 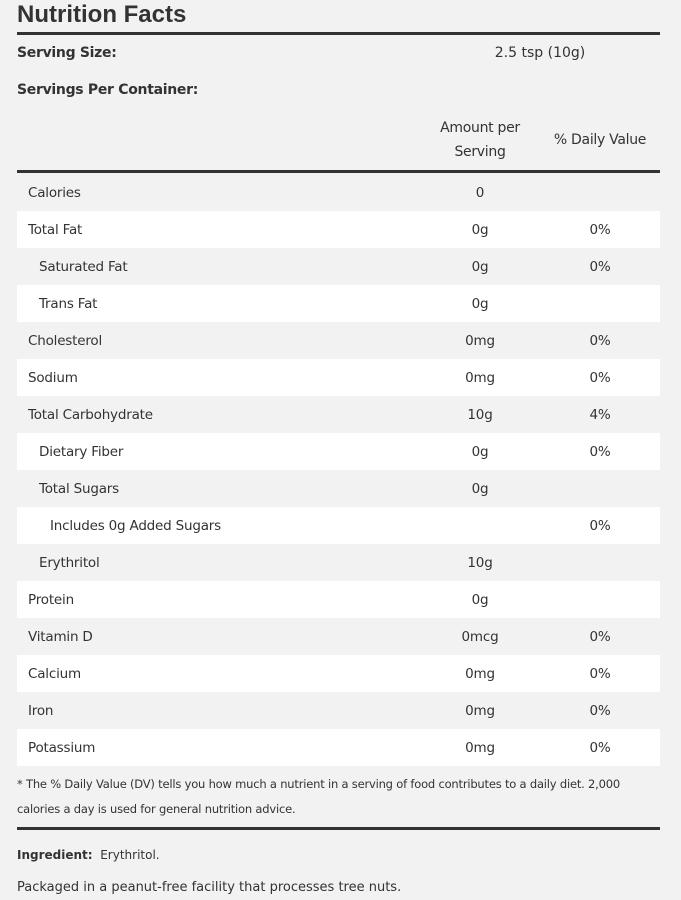 What do you see at coordinates (338, 229) in the screenshot?
I see `table-row: Total Fat 0g 0%` at bounding box center [338, 229].